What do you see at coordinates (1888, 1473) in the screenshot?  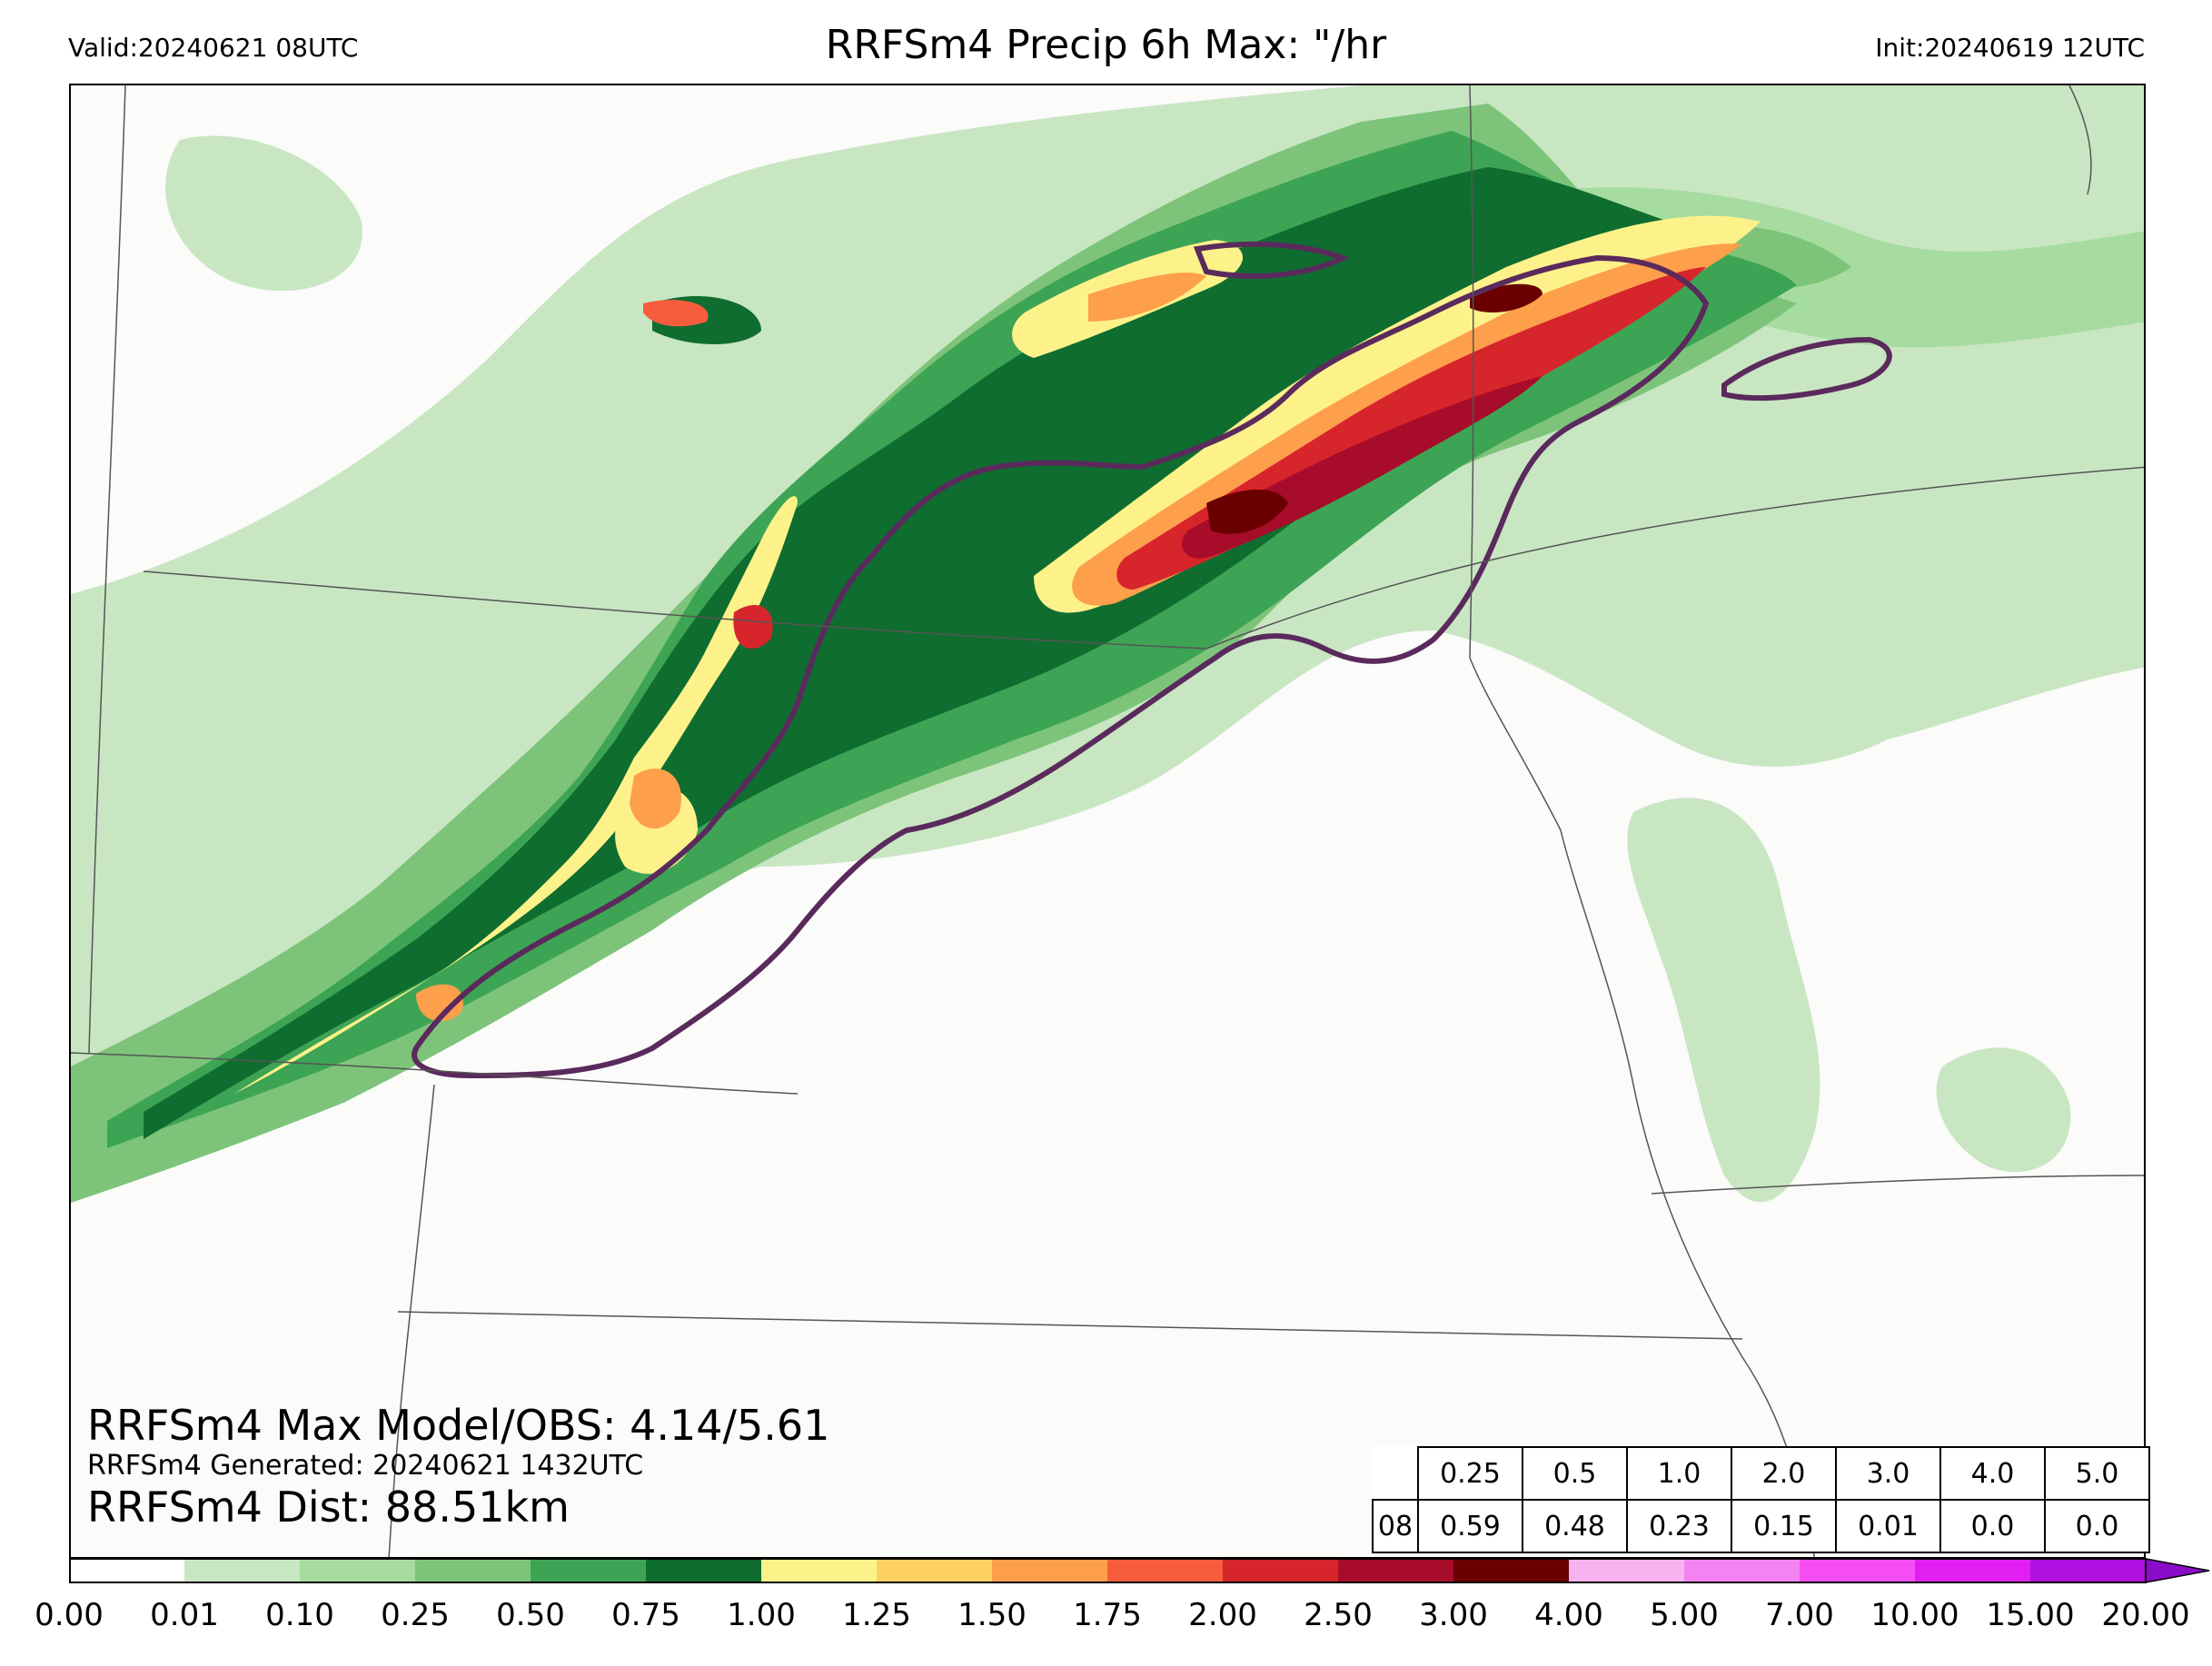 I see `stats-header-cell: 3.0` at bounding box center [1888, 1473].